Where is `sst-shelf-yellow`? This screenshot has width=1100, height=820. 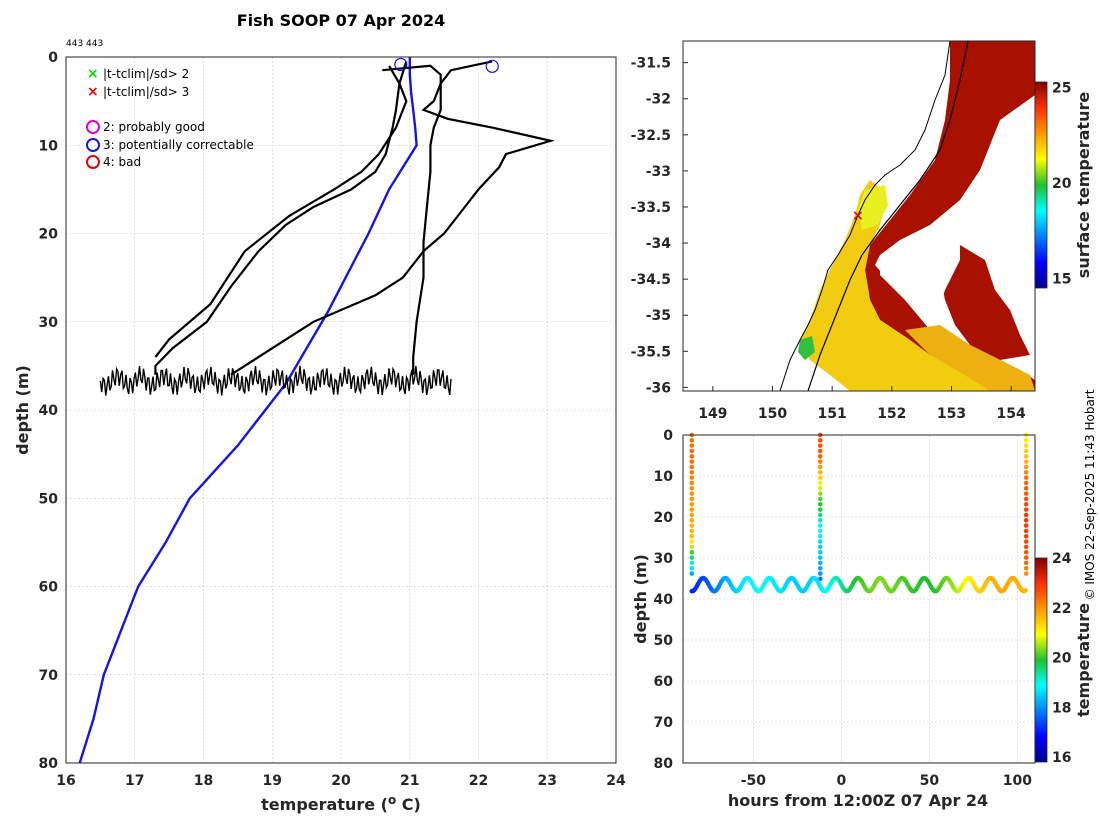
sst-shelf-yellow is located at coordinates (895, 285).